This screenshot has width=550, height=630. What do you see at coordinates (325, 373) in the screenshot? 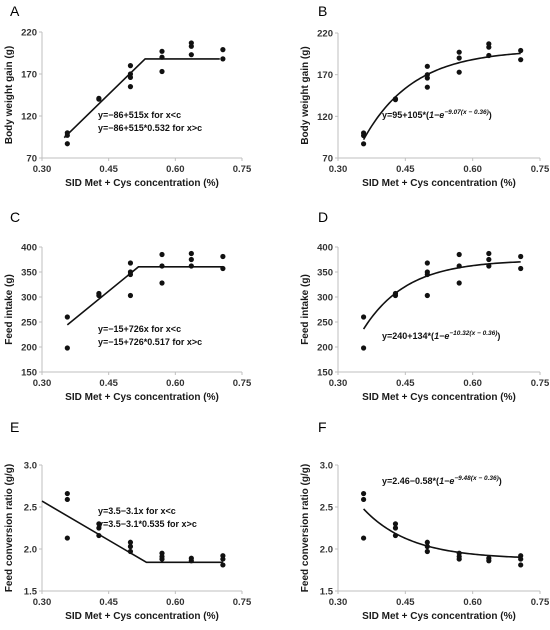
I see `panel-d-y-tick-label: 150` at bounding box center [325, 373].